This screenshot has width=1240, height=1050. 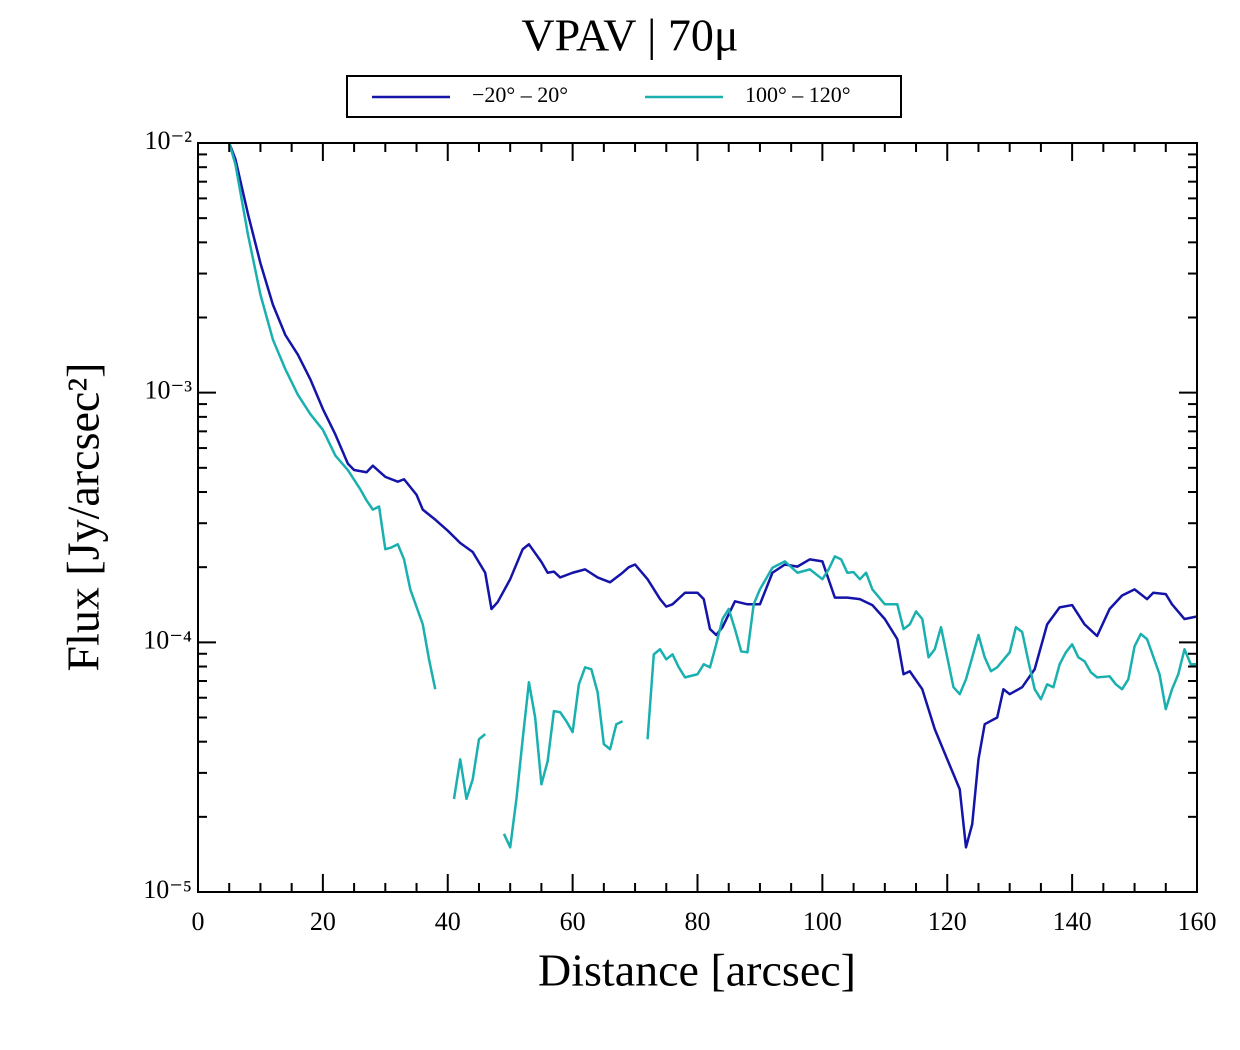 I want to click on x-tick-label: 100, so click(x=822, y=921).